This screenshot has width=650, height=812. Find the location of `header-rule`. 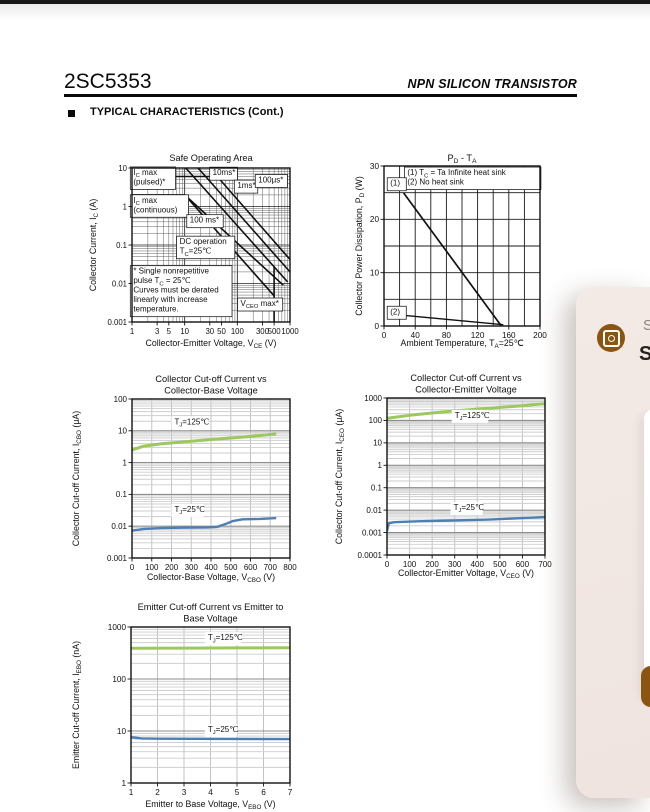

header-rule is located at coordinates (320, 95).